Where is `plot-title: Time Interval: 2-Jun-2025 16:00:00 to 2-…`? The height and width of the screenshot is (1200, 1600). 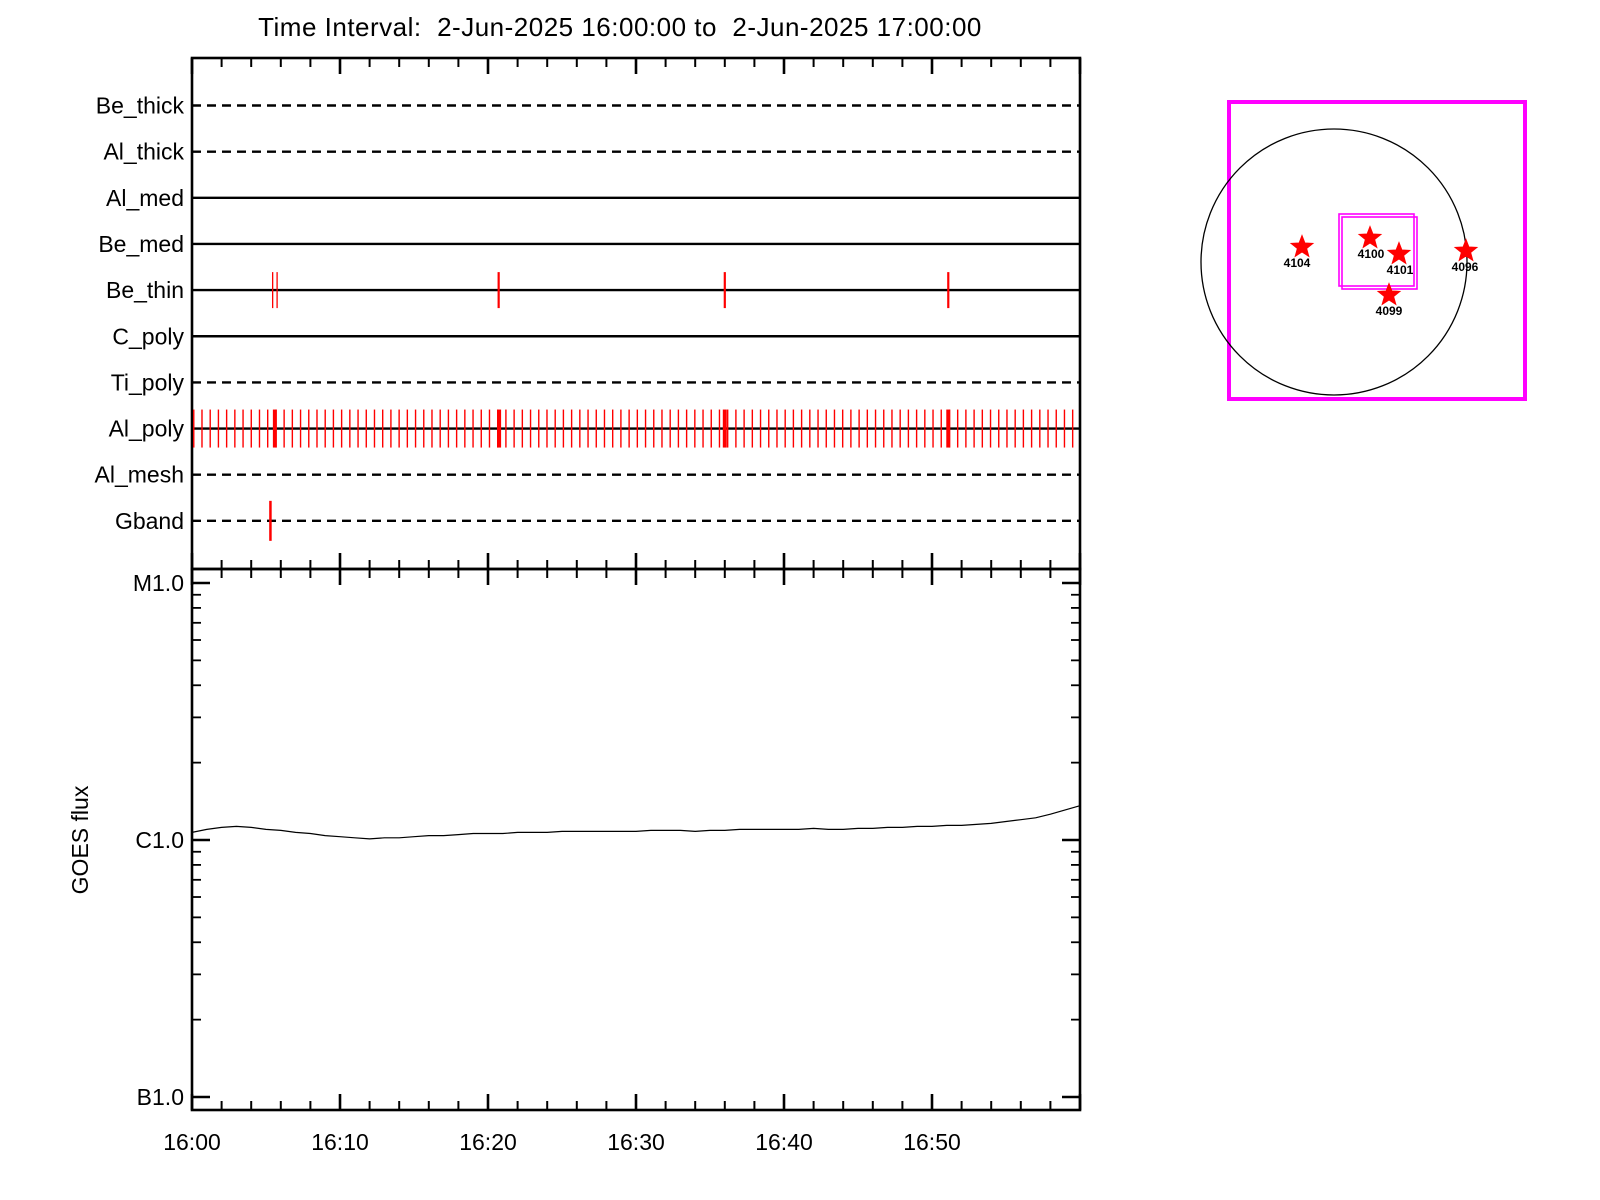
plot-title: Time Interval: 2-Jun-2025 16:00:00 to 2-… is located at coordinates (620, 27).